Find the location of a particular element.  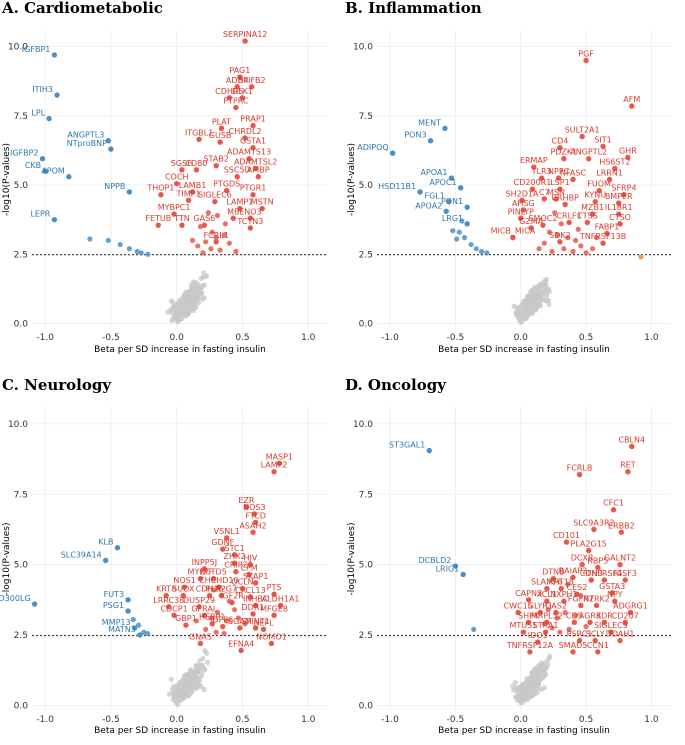

point-label: CDHR5 is located at coordinates (229, 91).